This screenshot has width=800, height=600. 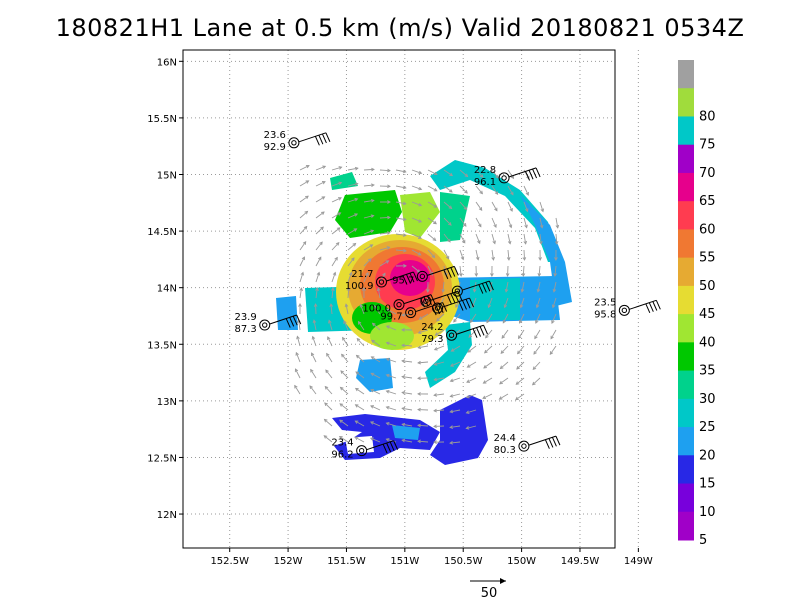 What do you see at coordinates (605, 302) in the screenshot?
I see `dropsonde-top-value: 23.5` at bounding box center [605, 302].